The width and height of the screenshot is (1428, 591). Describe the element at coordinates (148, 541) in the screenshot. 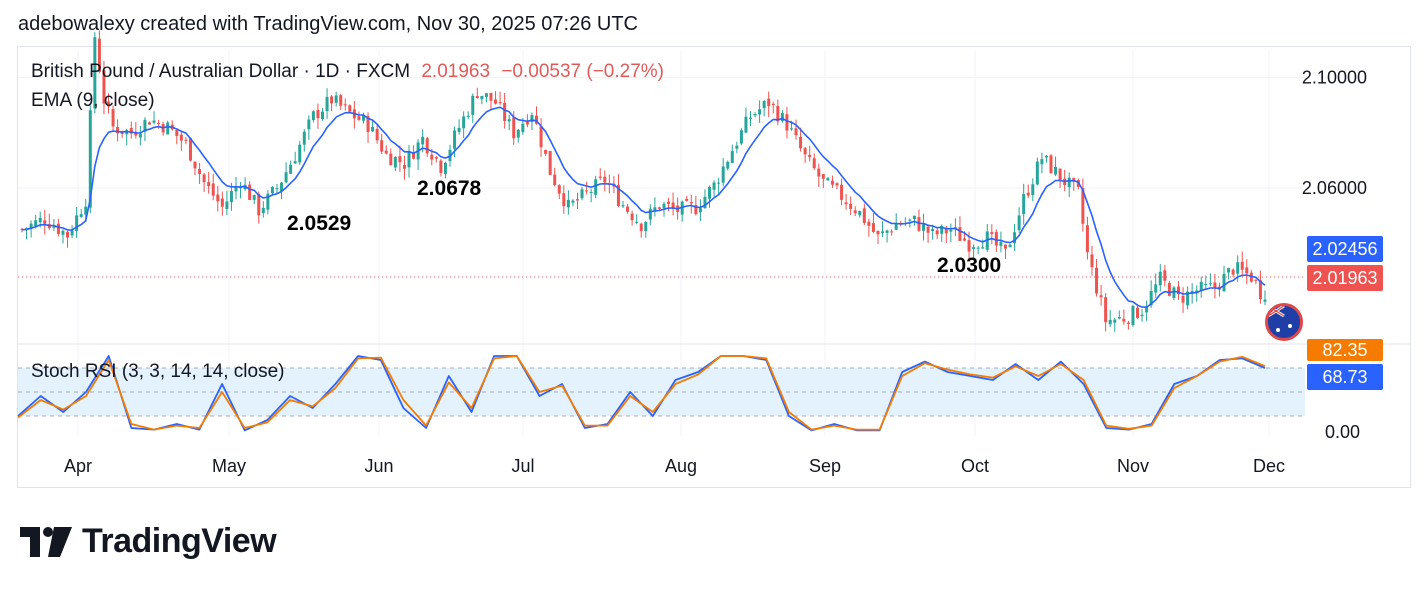

I see `tradingview-logo: TradingView` at that location.